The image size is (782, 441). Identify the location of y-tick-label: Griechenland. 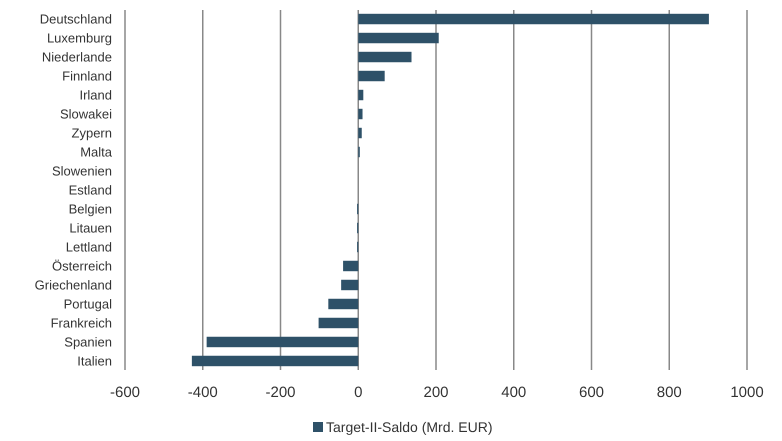
(73, 285).